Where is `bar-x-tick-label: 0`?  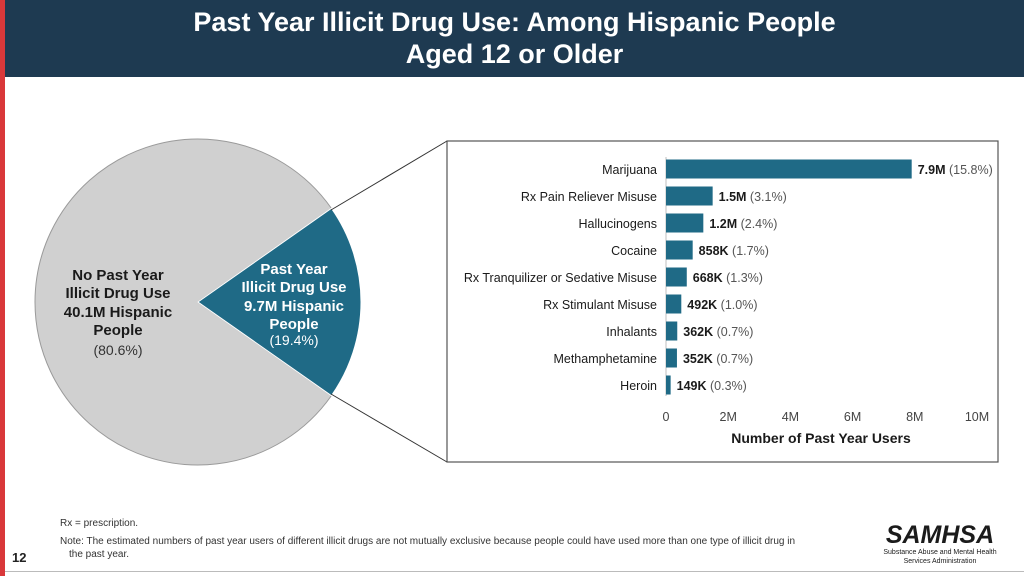
bar-x-tick-label: 0 is located at coordinates (666, 417).